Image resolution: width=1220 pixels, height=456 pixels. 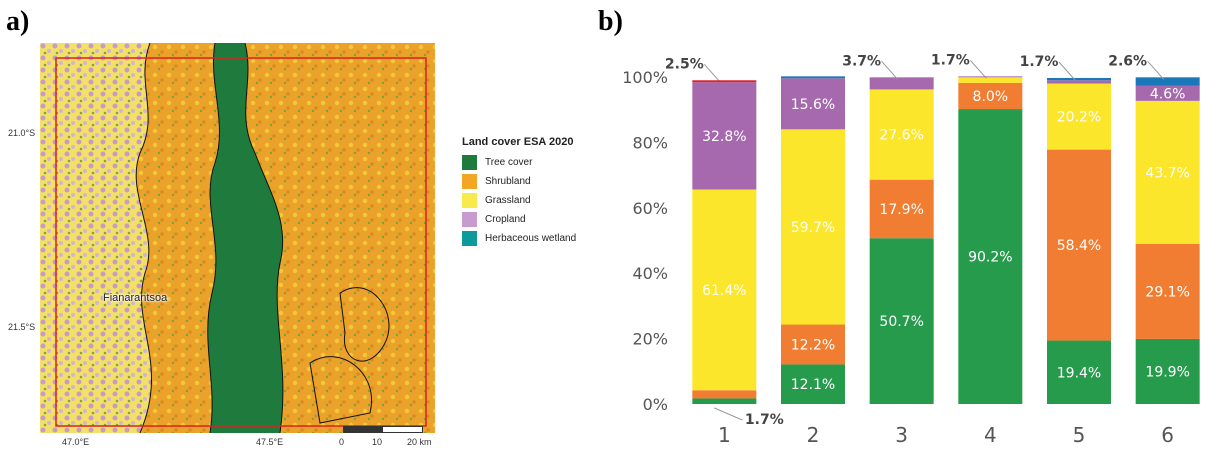 I want to click on y-tick-label: 60%, so click(x=650, y=208).